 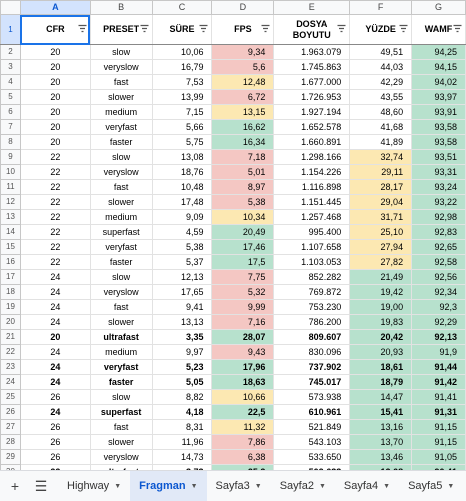 What do you see at coordinates (312, 202) in the screenshot?
I see `cell-boyut: 1.151.445` at bounding box center [312, 202].